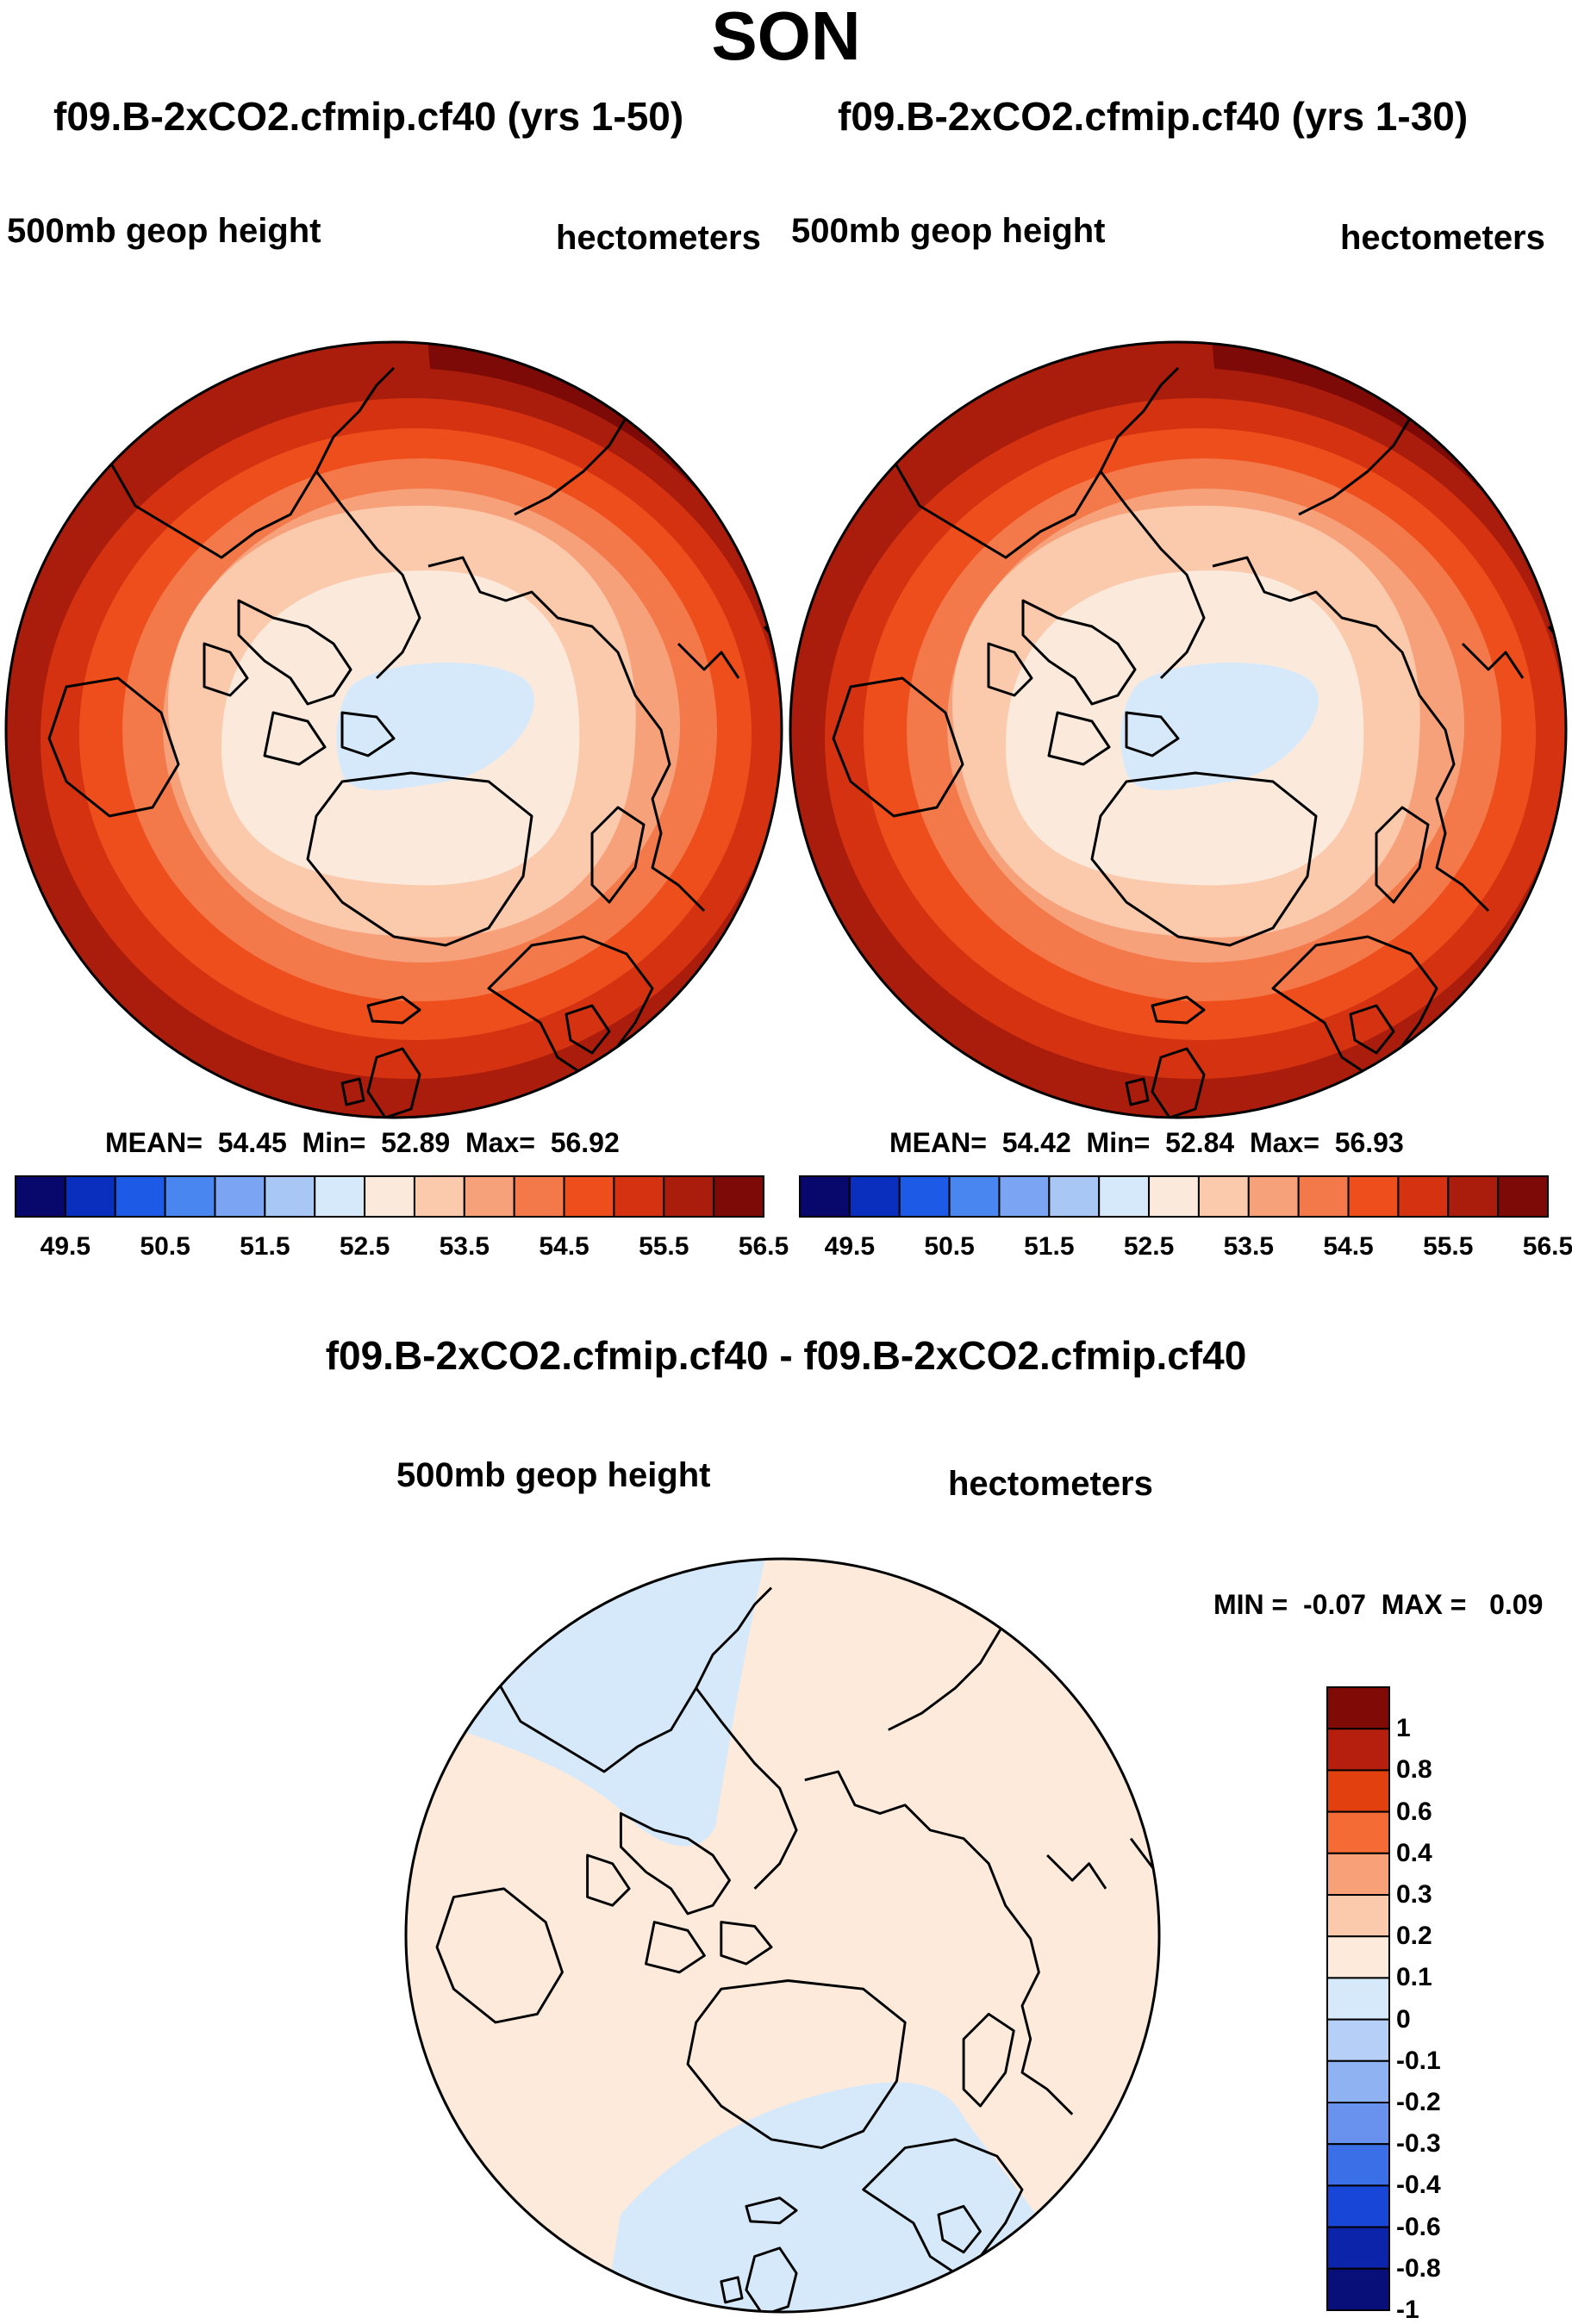  I want to click on colorbar-diff, so click(1358, 1999).